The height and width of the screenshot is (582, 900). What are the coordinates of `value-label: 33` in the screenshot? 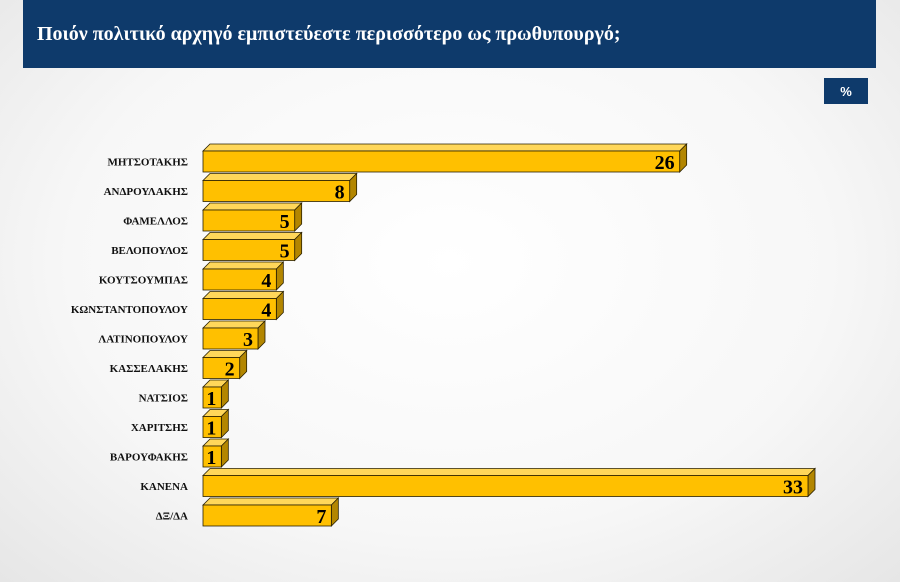 It's located at (793, 488).